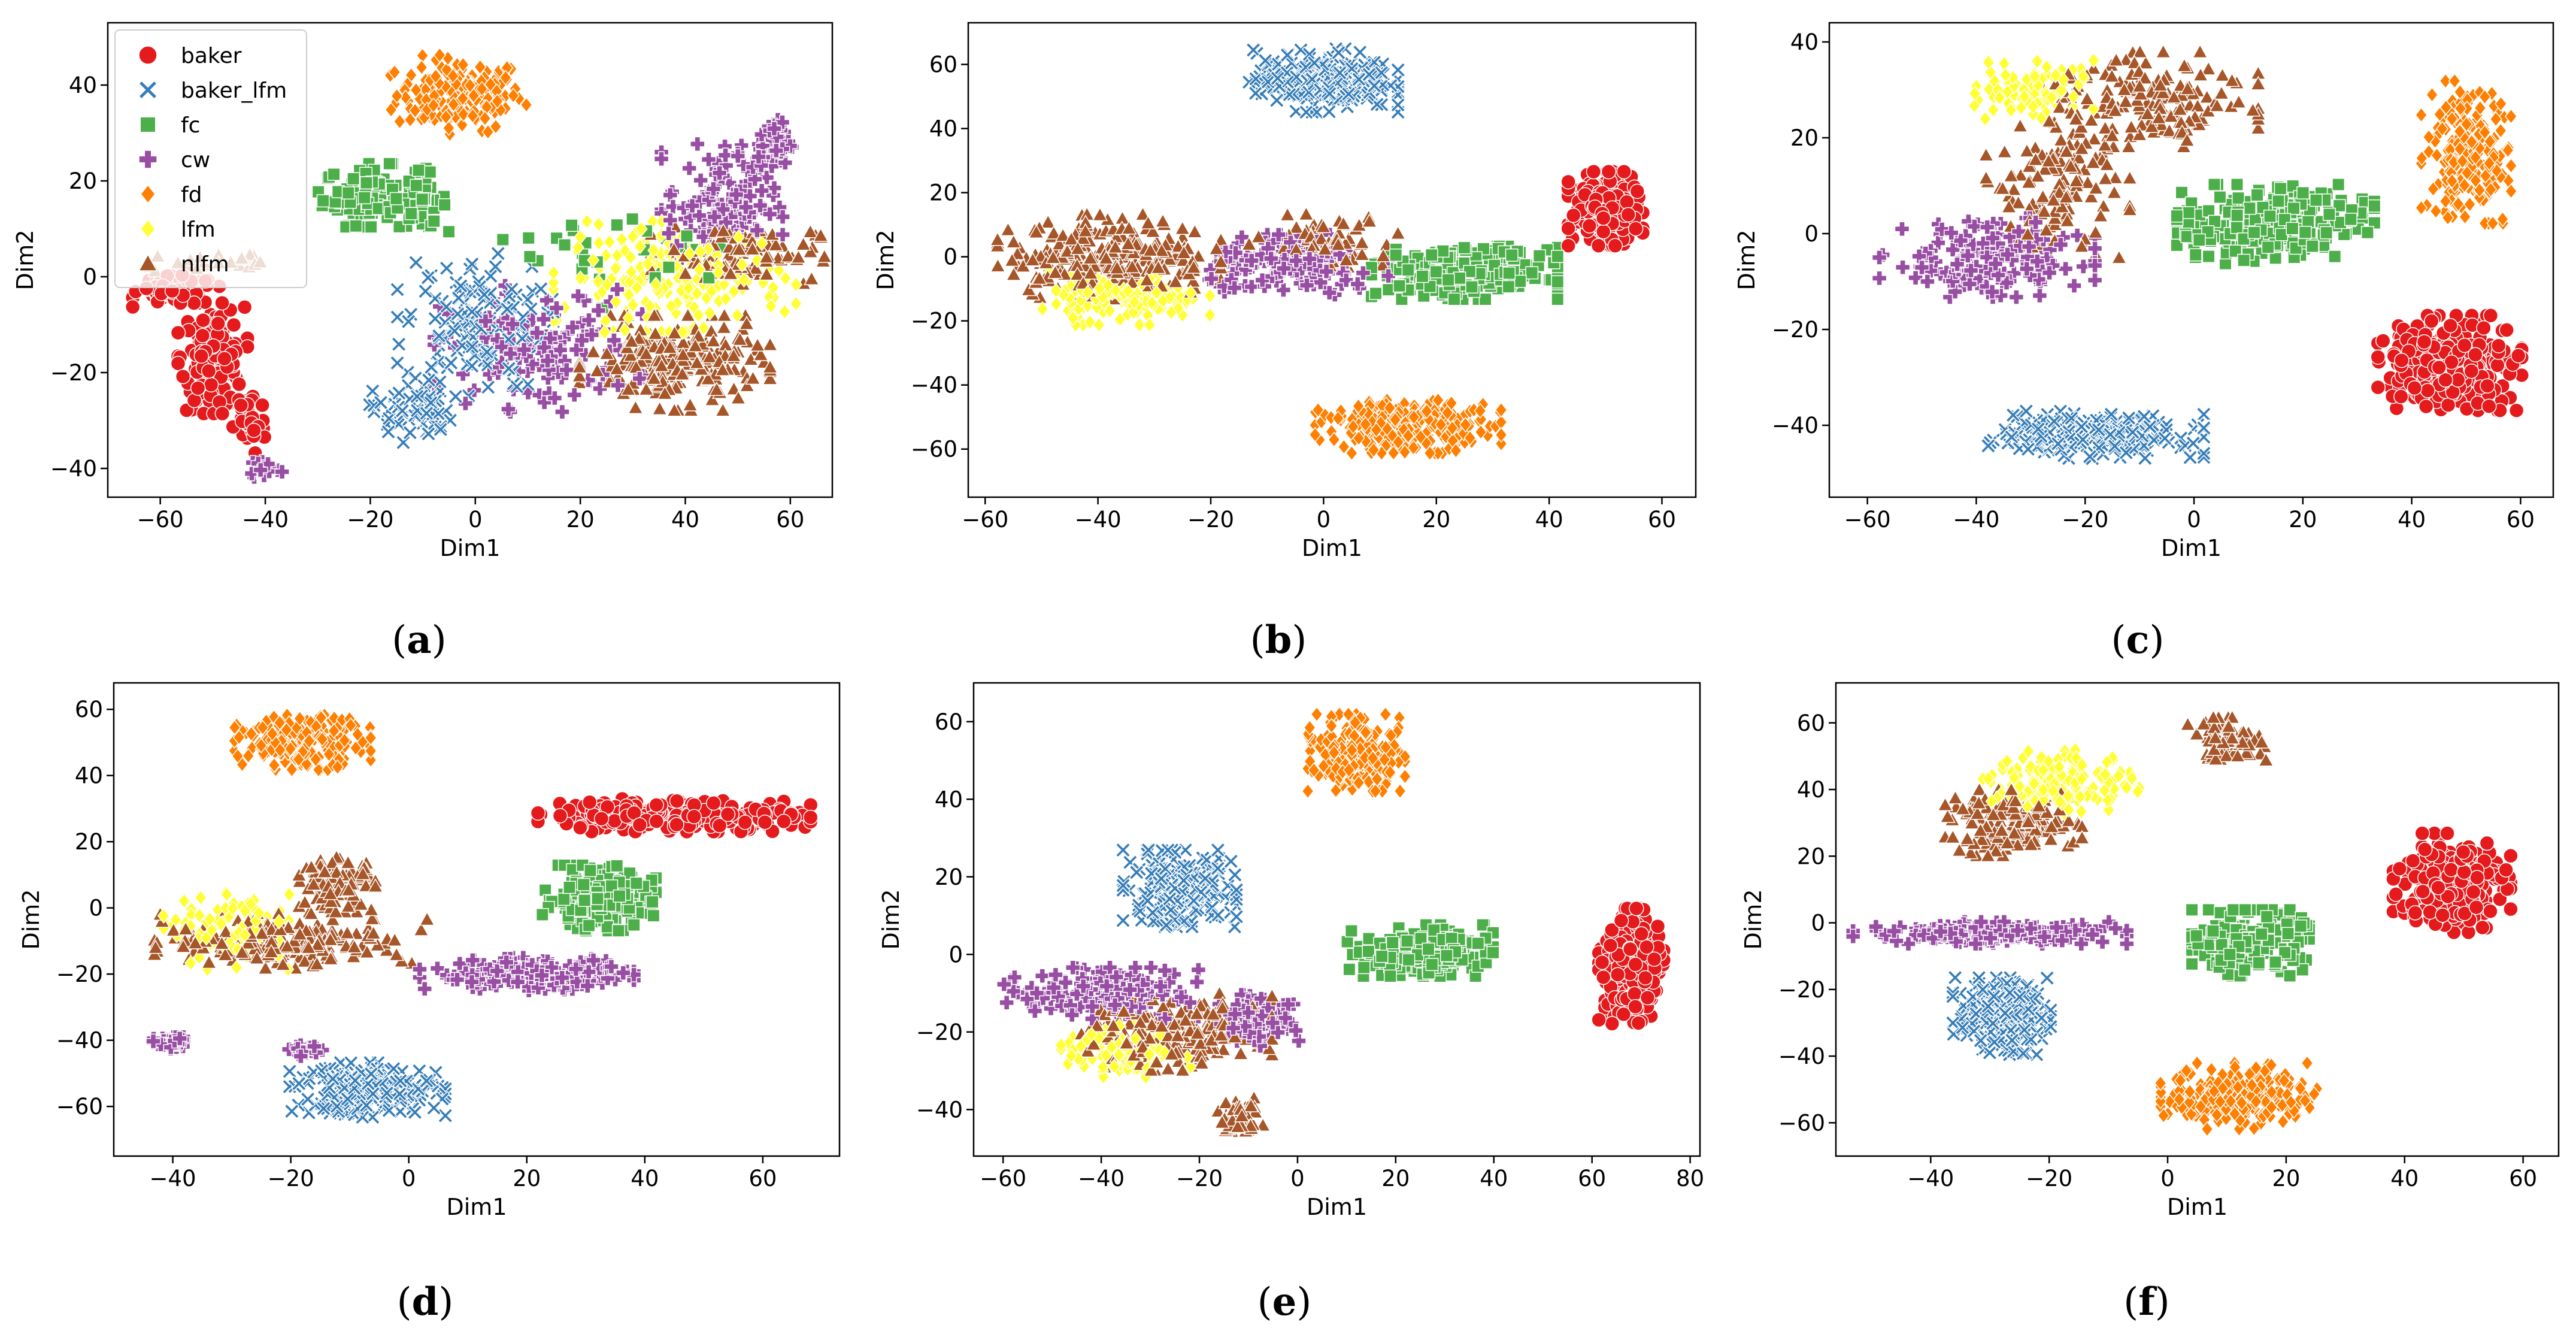  What do you see at coordinates (1804, 138) in the screenshot?
I see `y-tick-label: 20` at bounding box center [1804, 138].